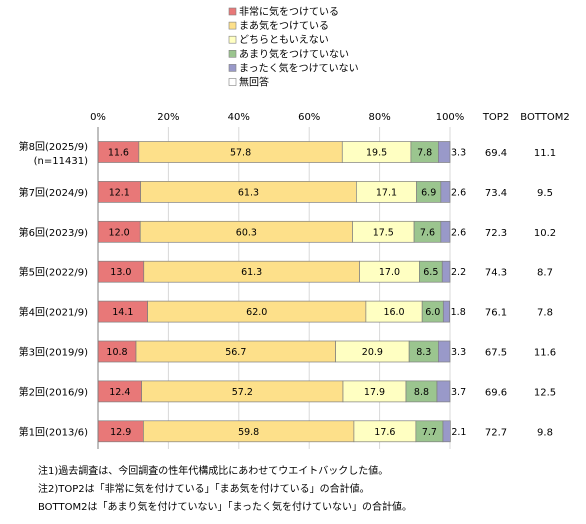 This screenshot has width=586, height=524. What do you see at coordinates (458, 272) in the screenshot?
I see `data-label-r3-s4: 2.2` at bounding box center [458, 272].